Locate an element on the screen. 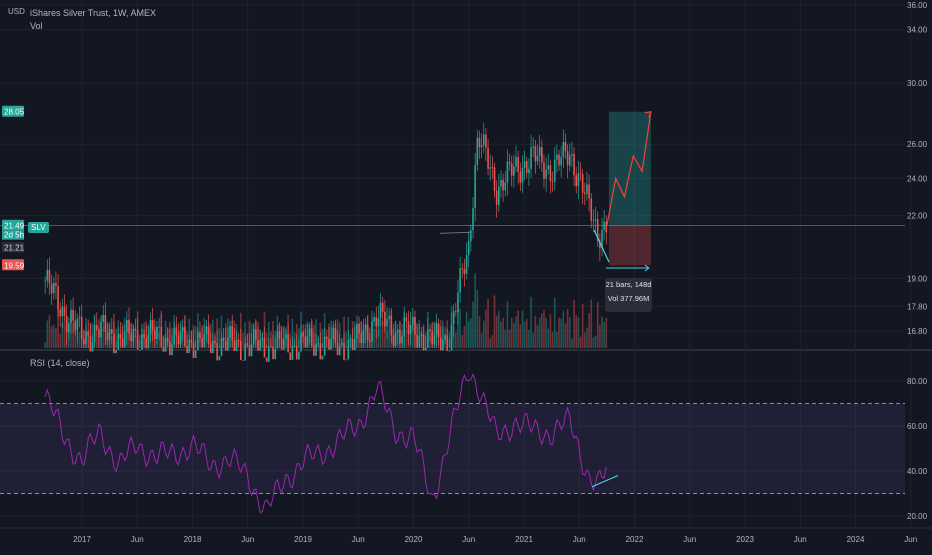  stop-zone is located at coordinates (629, 245).